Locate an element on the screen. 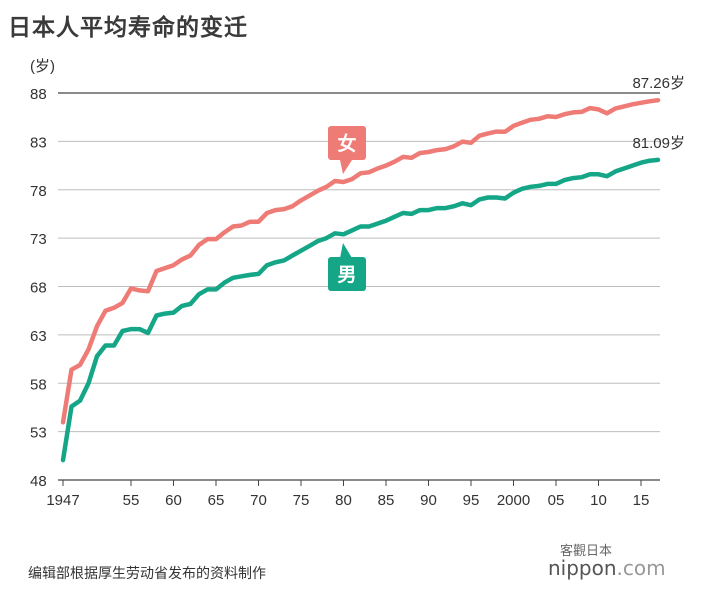 This screenshot has height=589, width=712. y-tick-label: 68 is located at coordinates (38, 288).